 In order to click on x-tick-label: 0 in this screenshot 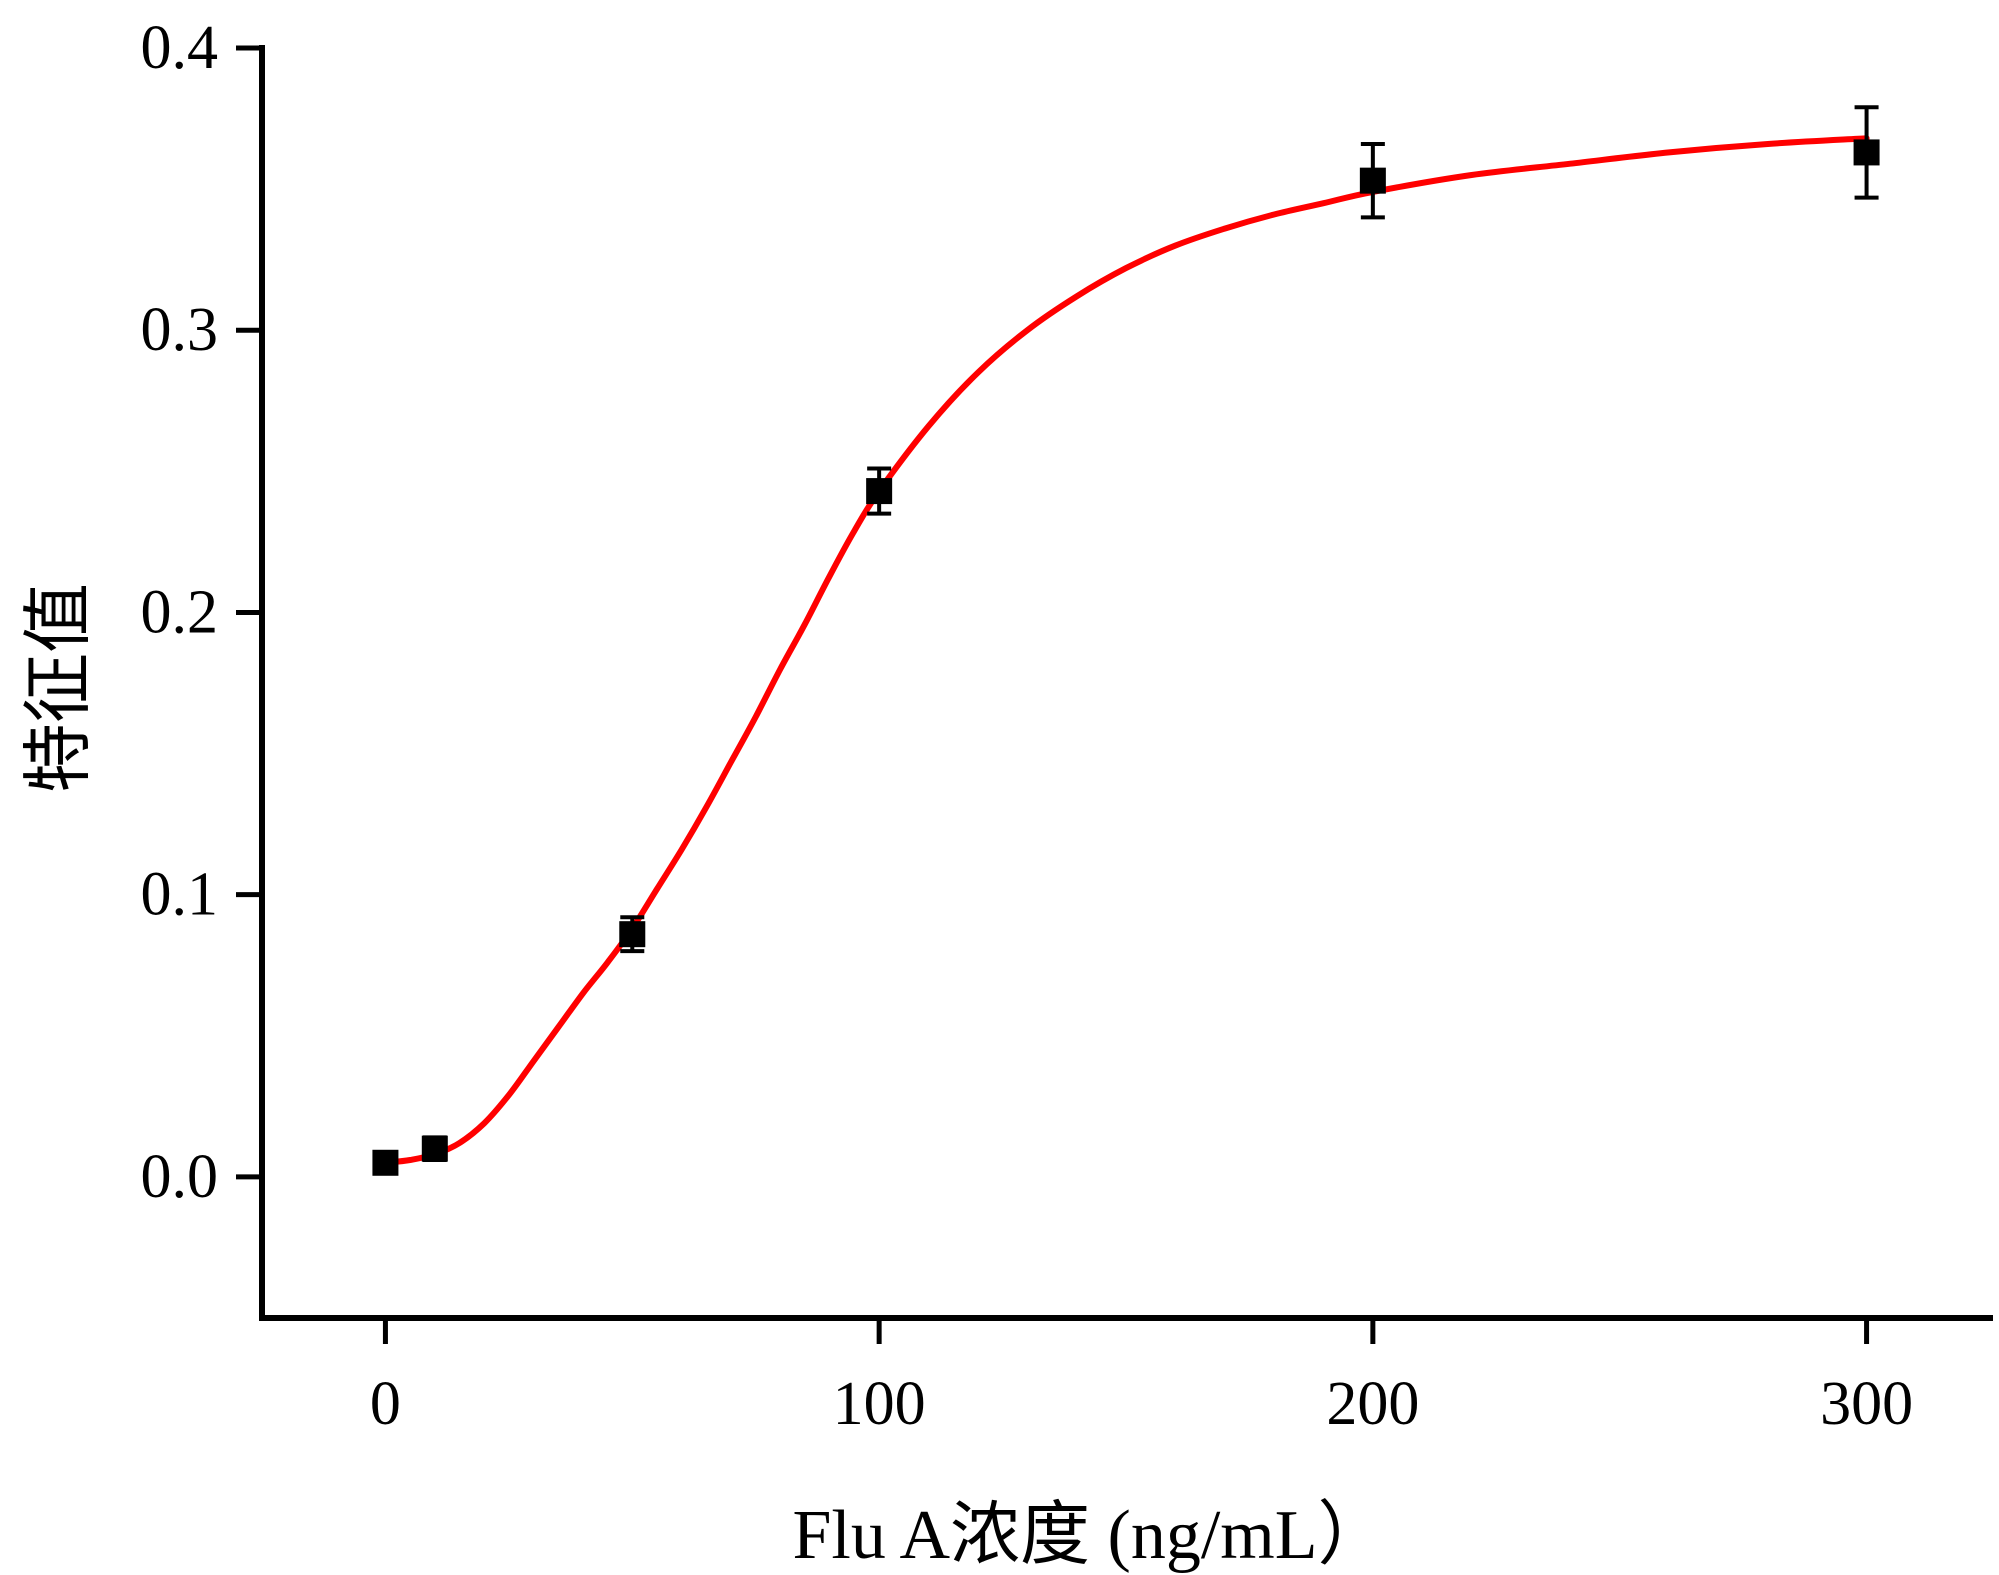, I will do `click(385, 1404)`.